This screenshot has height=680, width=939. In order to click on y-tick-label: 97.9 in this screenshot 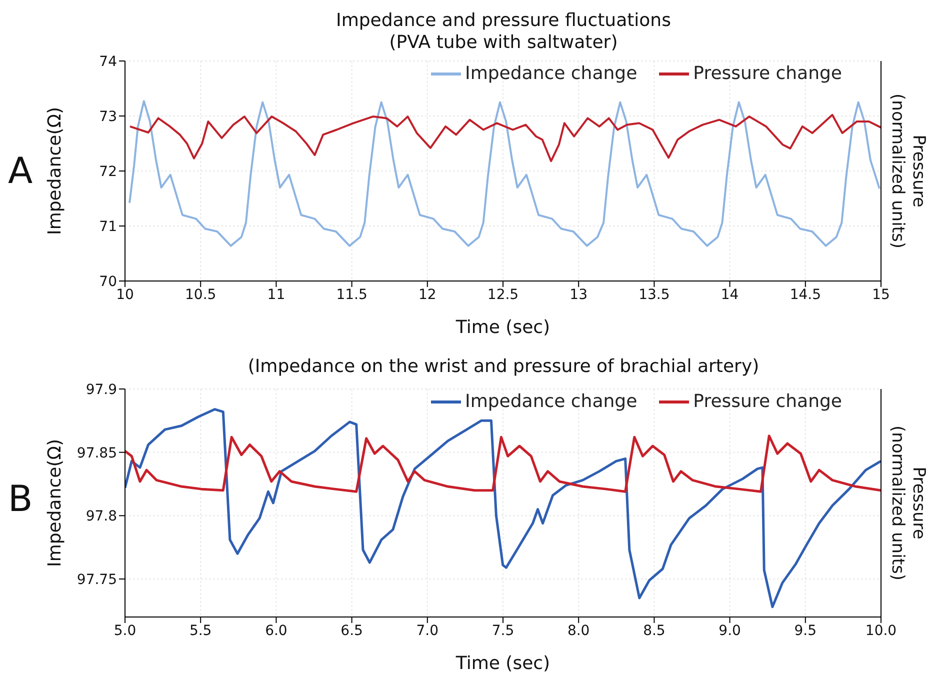, I will do `click(101, 390)`.